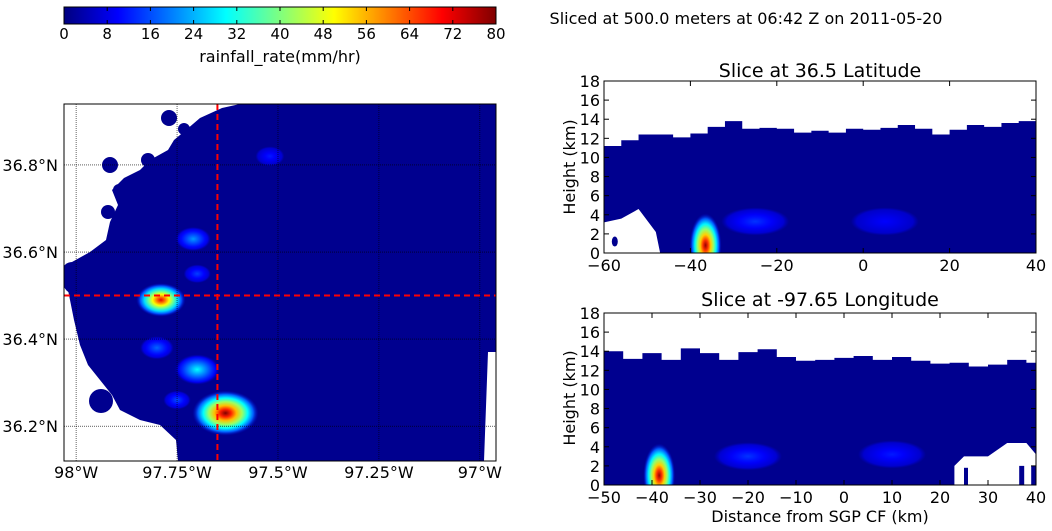 The height and width of the screenshot is (531, 1052). I want to click on longitude-slice-xtick-label: 20, so click(940, 497).